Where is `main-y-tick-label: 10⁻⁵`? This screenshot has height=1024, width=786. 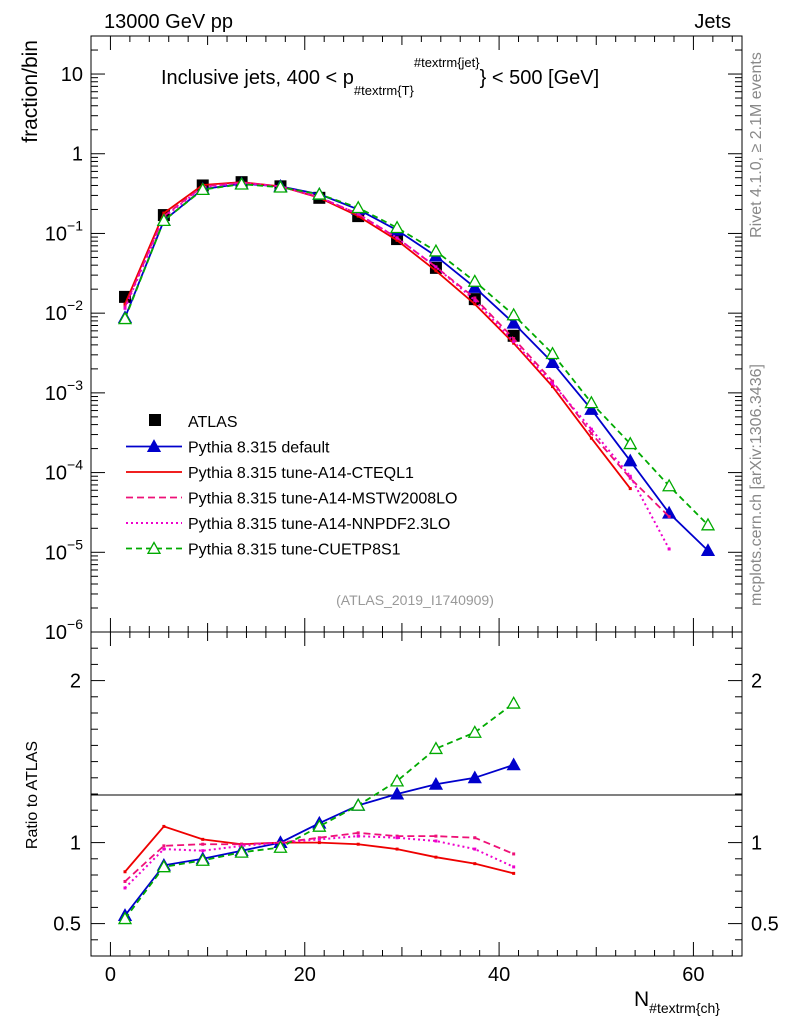 main-y-tick-label: 10⁻⁵ is located at coordinates (64, 550).